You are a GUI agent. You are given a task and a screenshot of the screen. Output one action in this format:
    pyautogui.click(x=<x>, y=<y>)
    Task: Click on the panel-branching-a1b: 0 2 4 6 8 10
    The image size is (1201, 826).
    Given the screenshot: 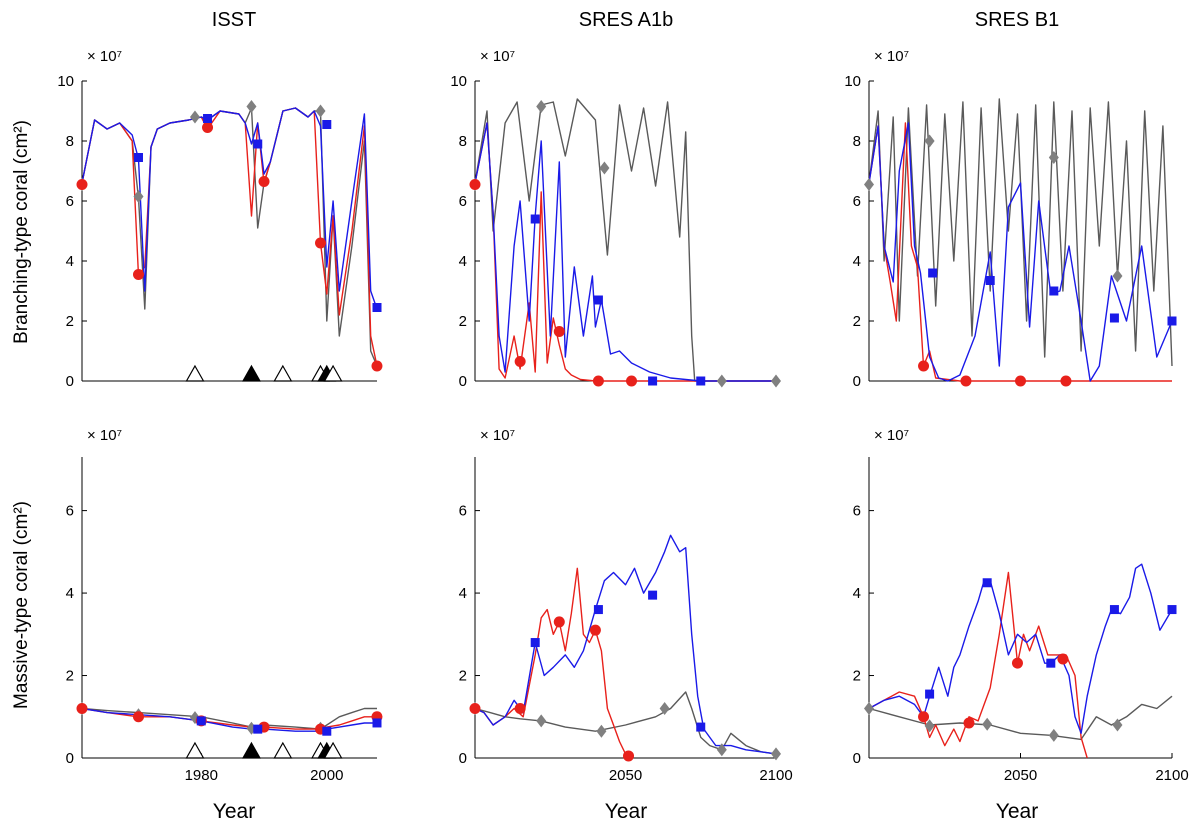 What is the action you would take?
    pyautogui.click(x=615, y=231)
    